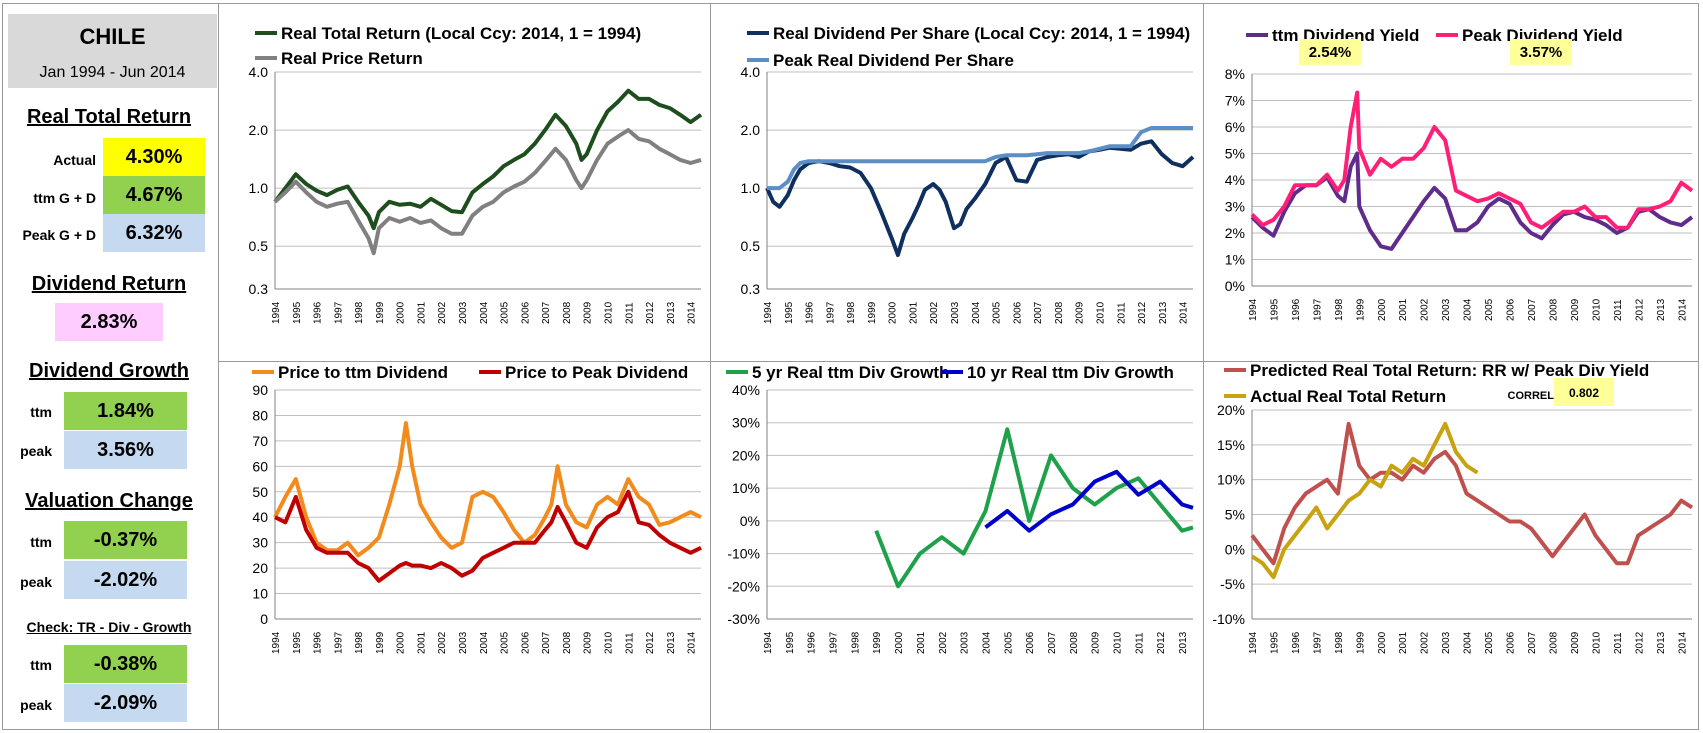  What do you see at coordinates (109, 322) in the screenshot?
I see `dividend-return-value: 2.83%` at bounding box center [109, 322].